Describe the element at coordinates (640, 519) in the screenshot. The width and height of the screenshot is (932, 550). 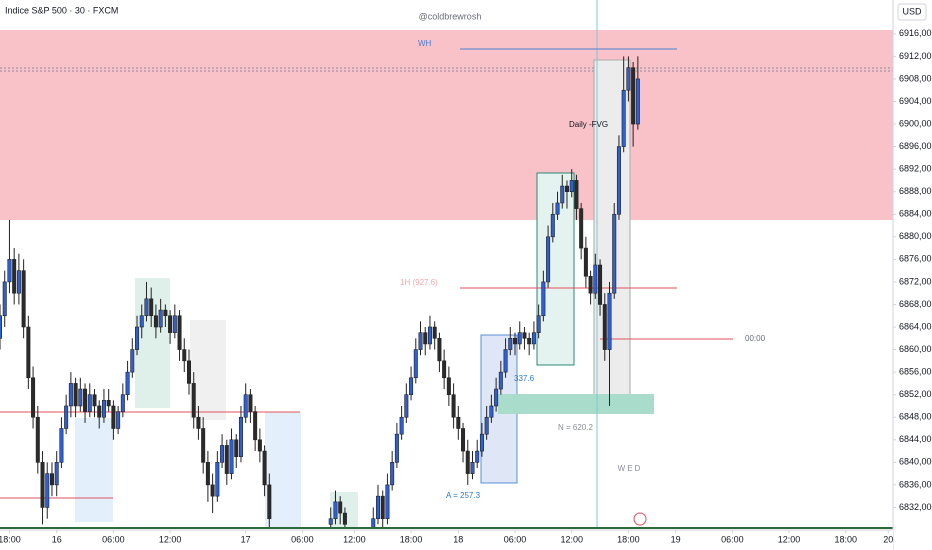
I see `alert-icon` at that location.